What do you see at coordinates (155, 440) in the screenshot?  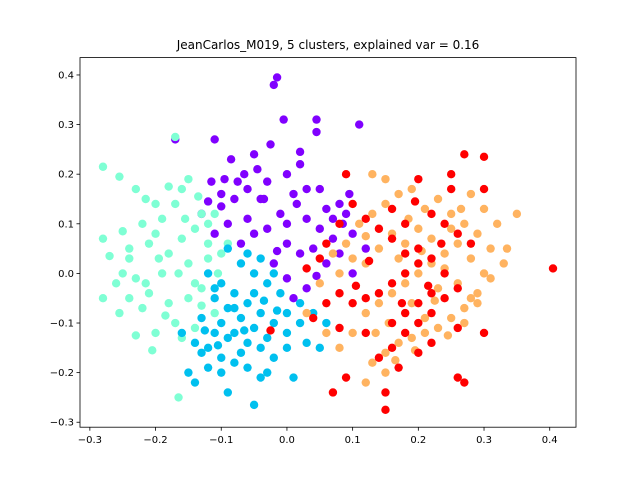 I see `x-tick-label: −0.2` at bounding box center [155, 440].